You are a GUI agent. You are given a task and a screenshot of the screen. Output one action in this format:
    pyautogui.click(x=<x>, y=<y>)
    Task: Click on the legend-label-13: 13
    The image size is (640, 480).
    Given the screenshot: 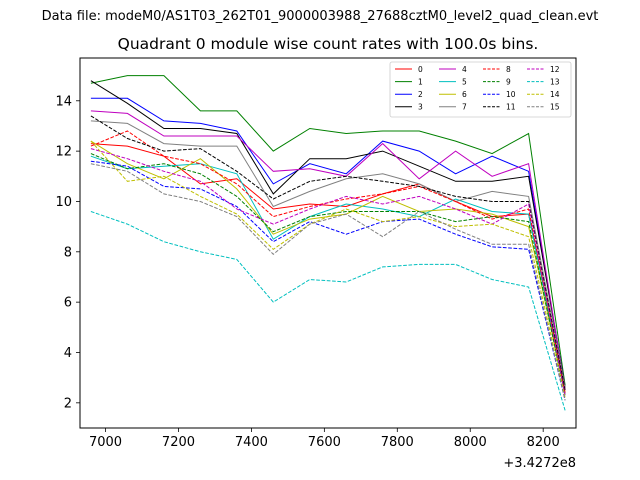 What is the action you would take?
    pyautogui.click(x=555, y=81)
    